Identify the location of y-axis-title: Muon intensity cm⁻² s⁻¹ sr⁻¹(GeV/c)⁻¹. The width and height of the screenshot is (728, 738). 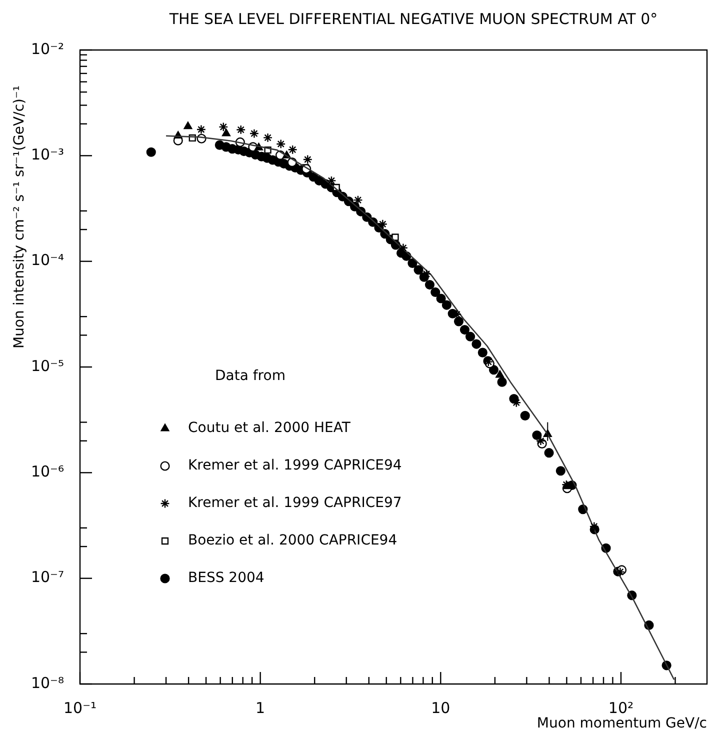
(20, 217).